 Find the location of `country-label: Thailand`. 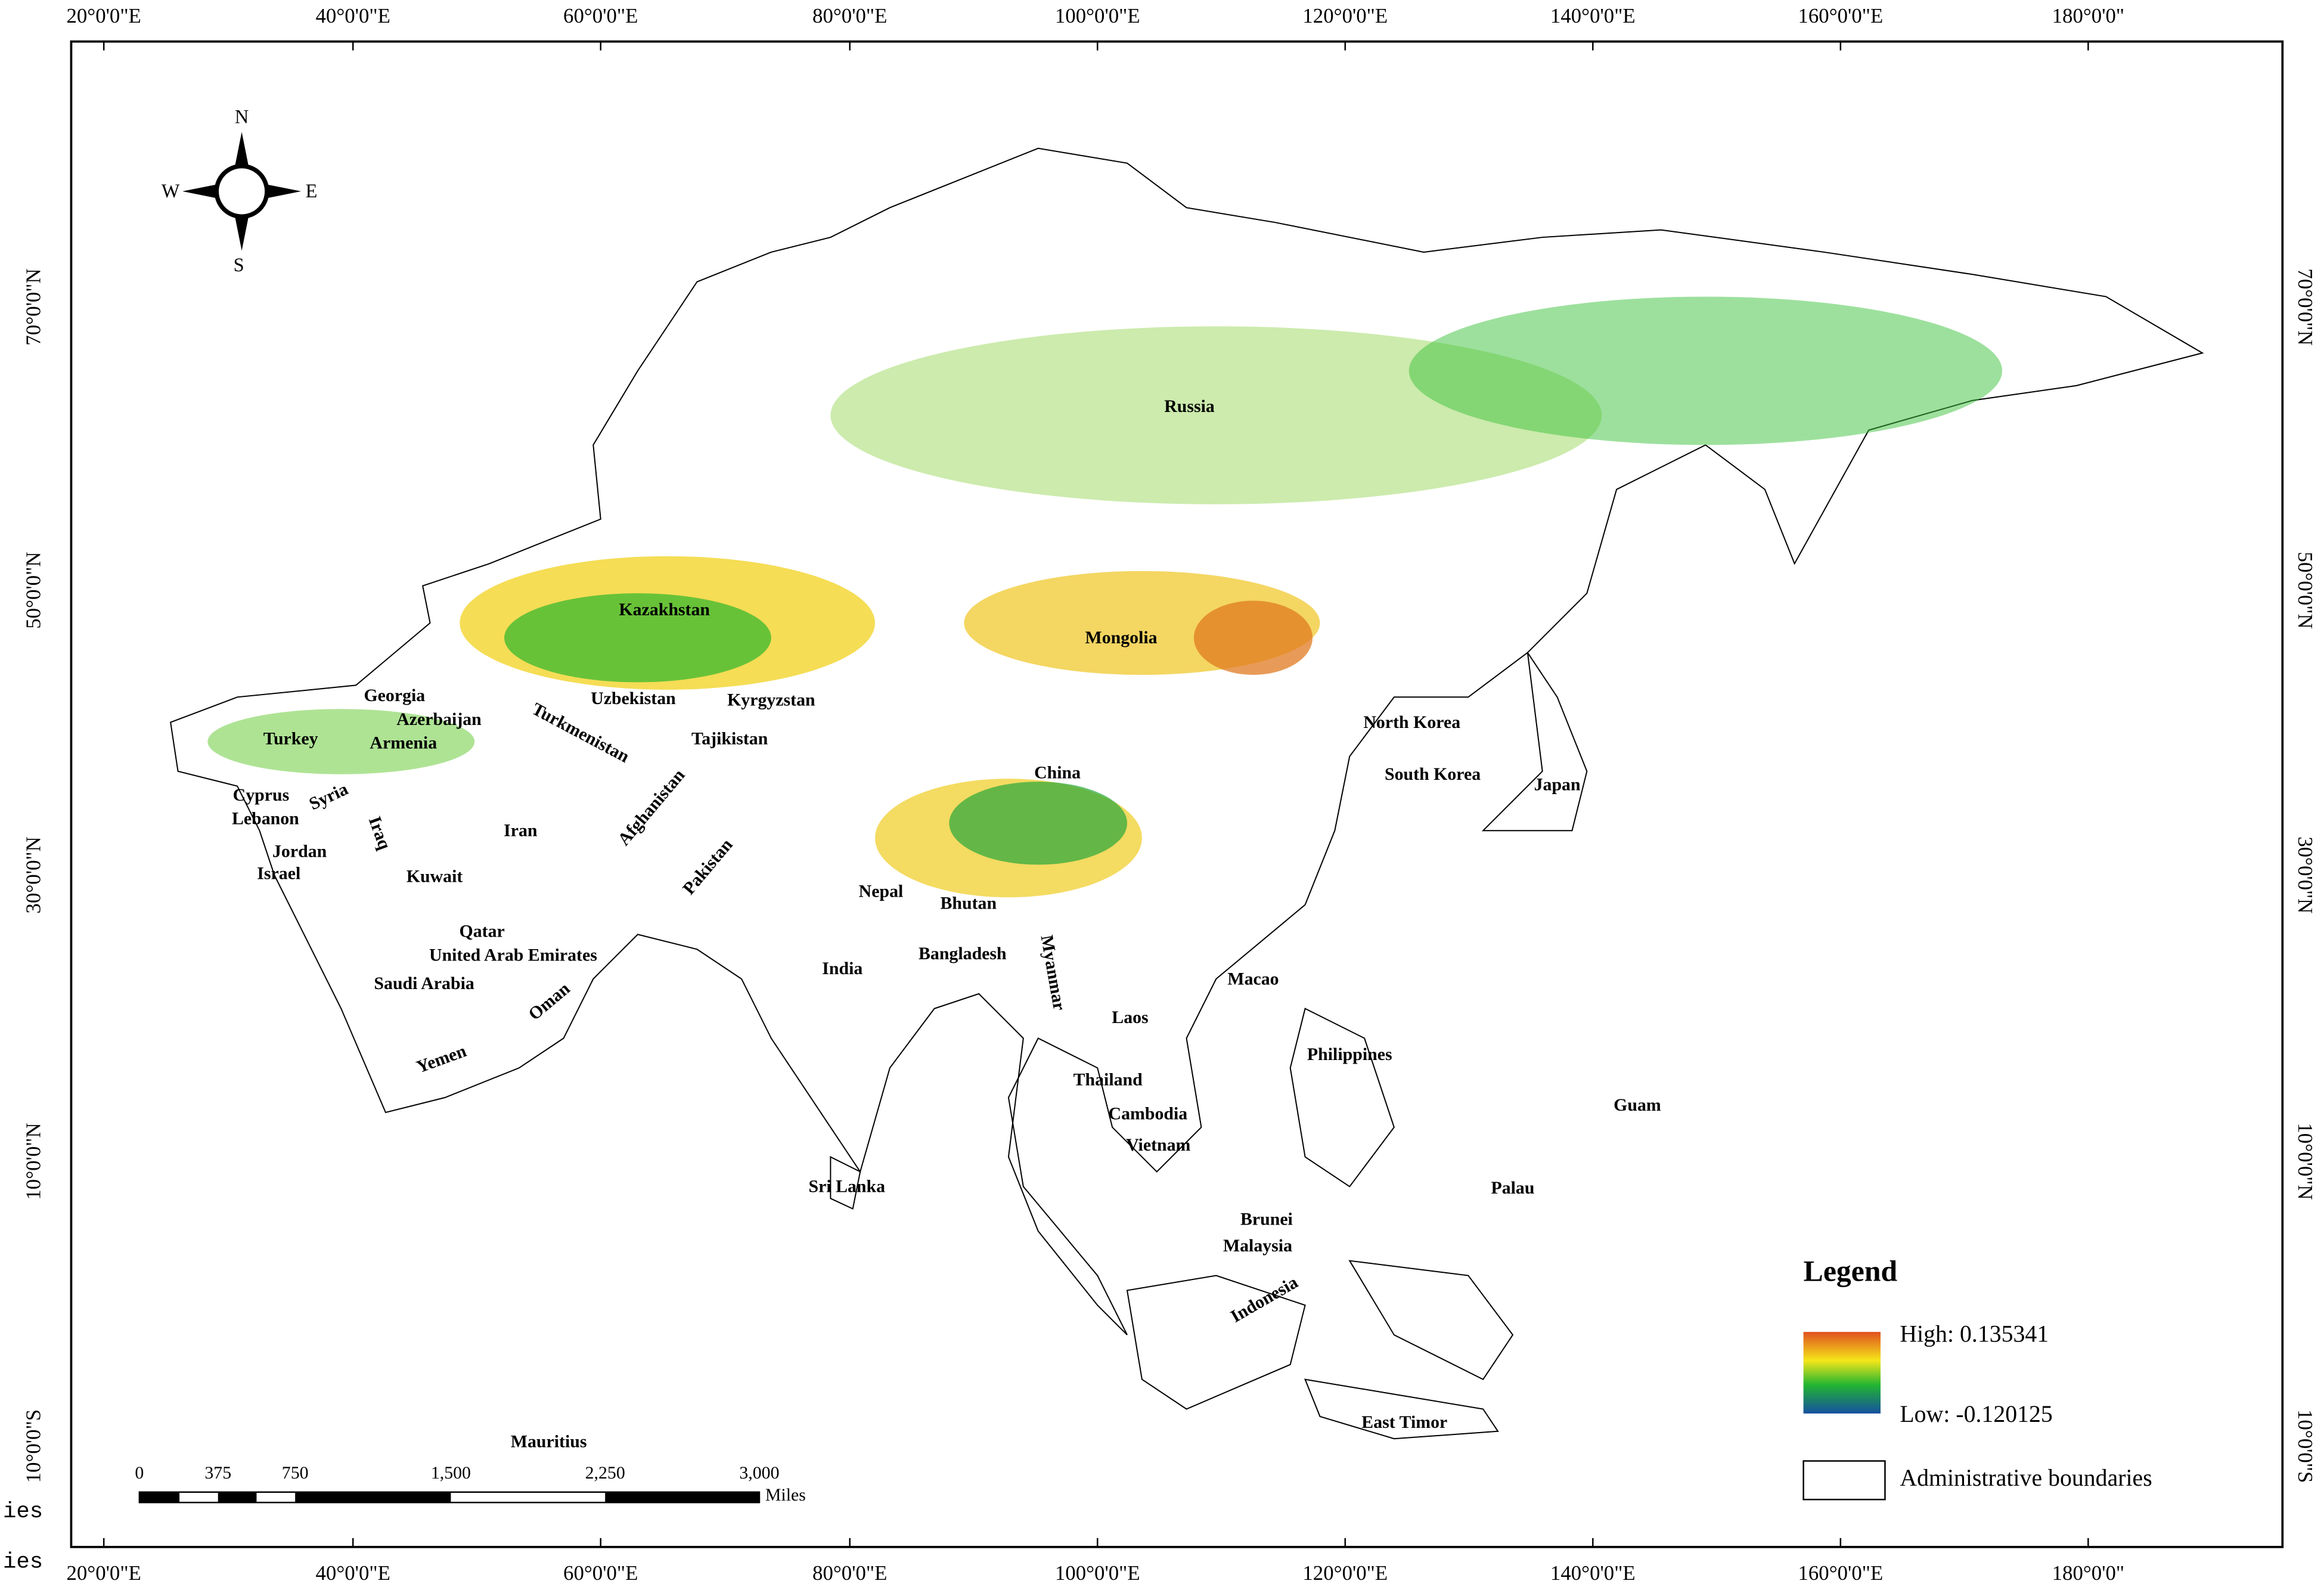

country-label: Thailand is located at coordinates (1108, 1080).